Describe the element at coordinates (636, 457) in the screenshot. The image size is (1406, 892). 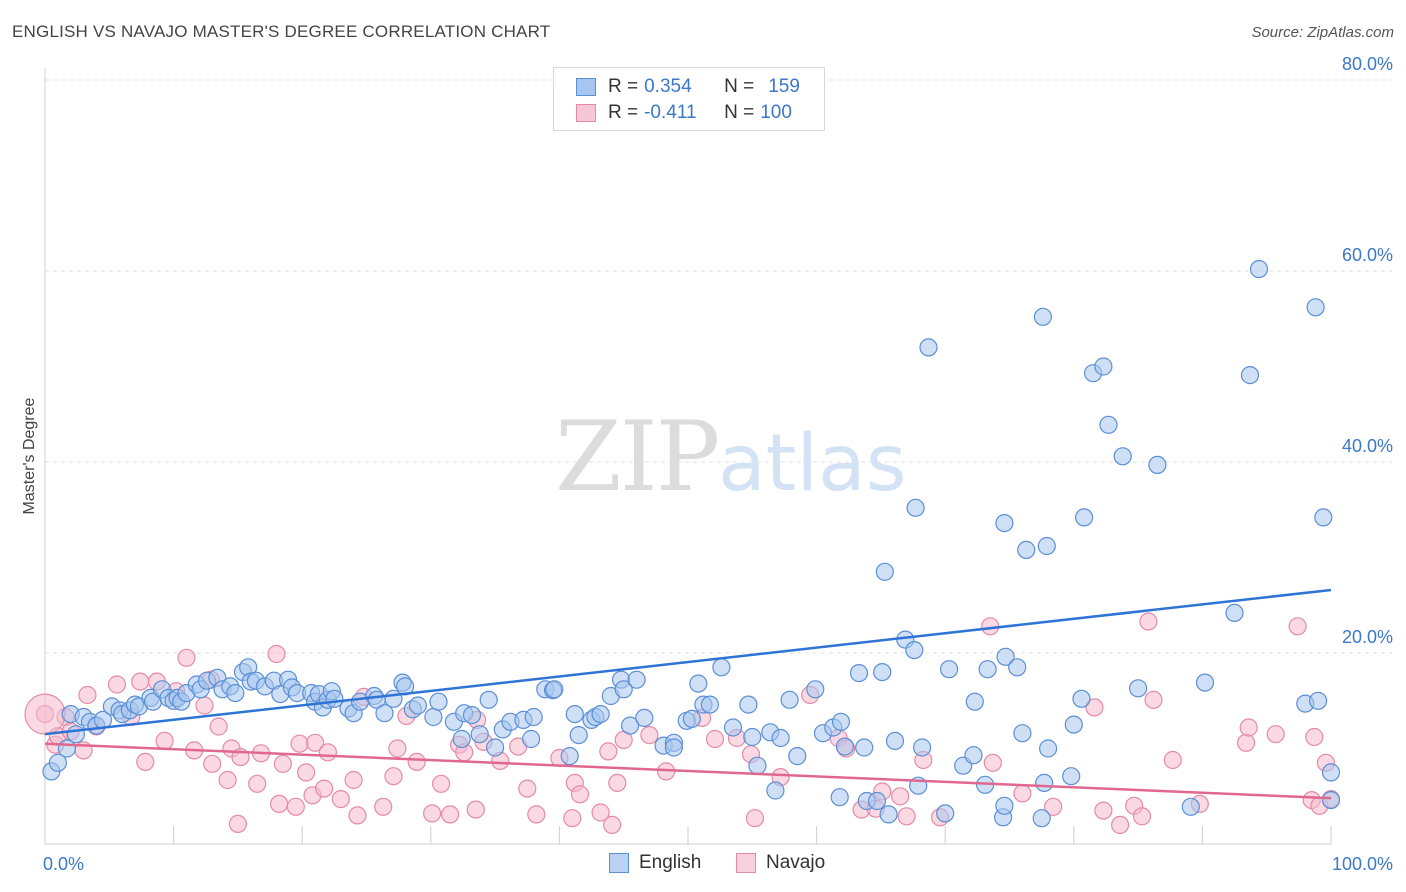
I see `watermark-zip: ZIP` at that location.